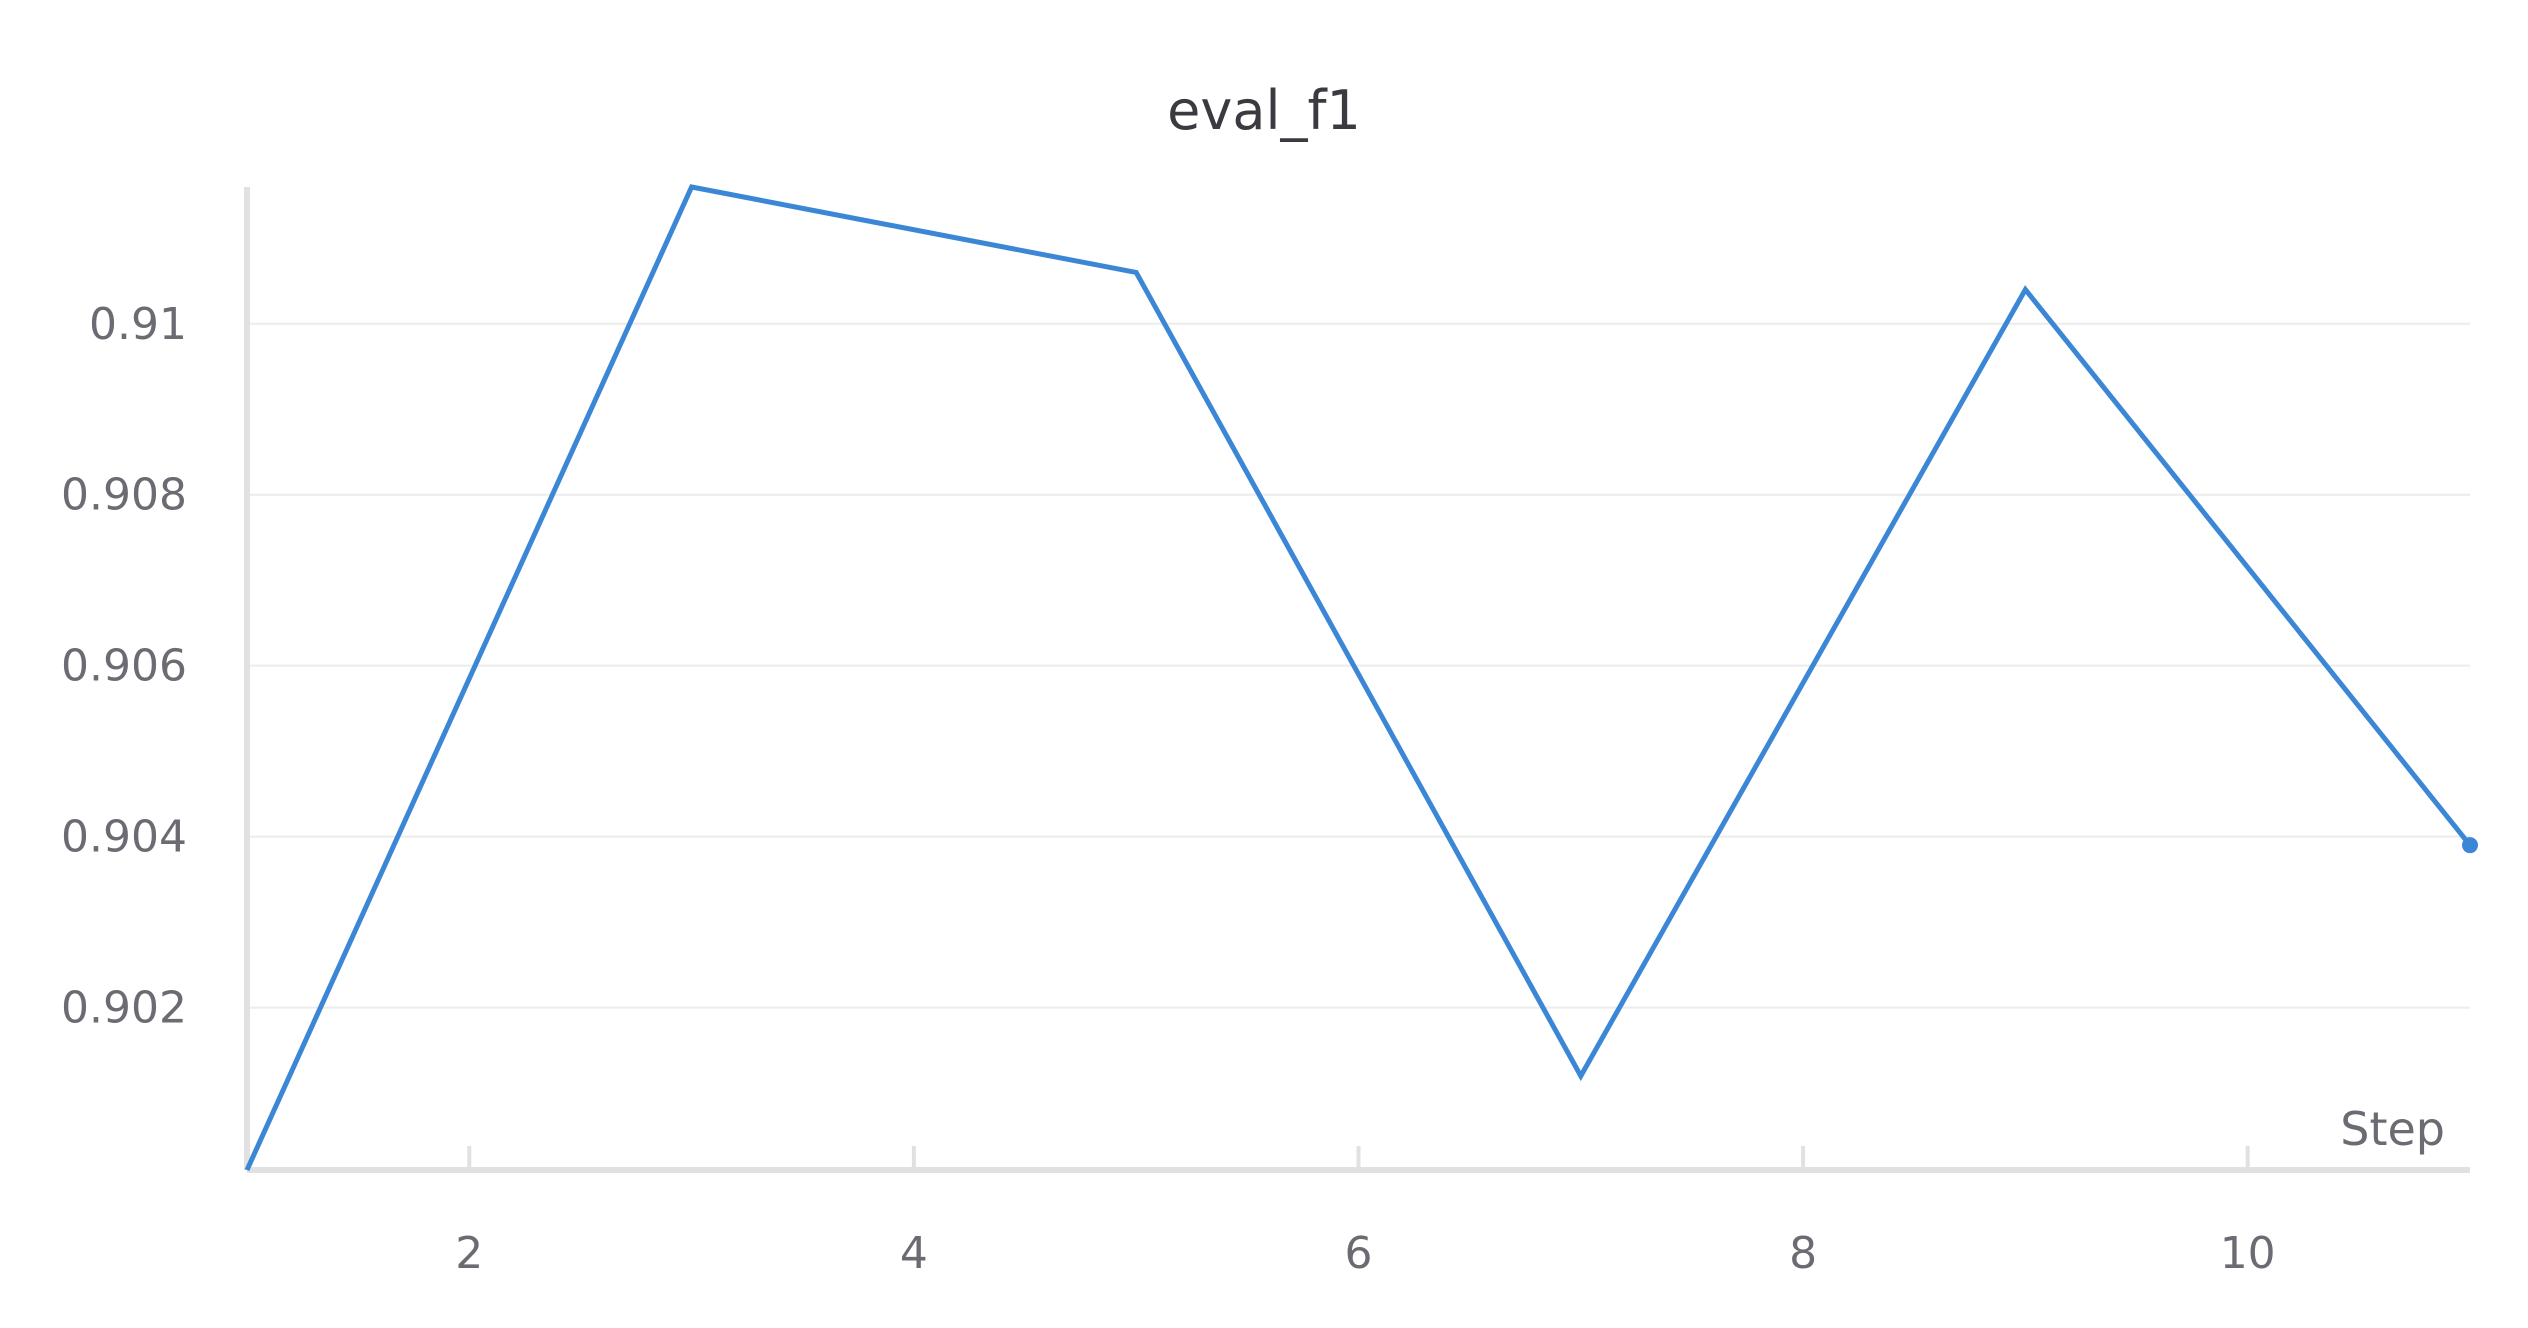 The width and height of the screenshot is (2528, 1328). What do you see at coordinates (1264, 110) in the screenshot?
I see `chart-title: eval_f1` at bounding box center [1264, 110].